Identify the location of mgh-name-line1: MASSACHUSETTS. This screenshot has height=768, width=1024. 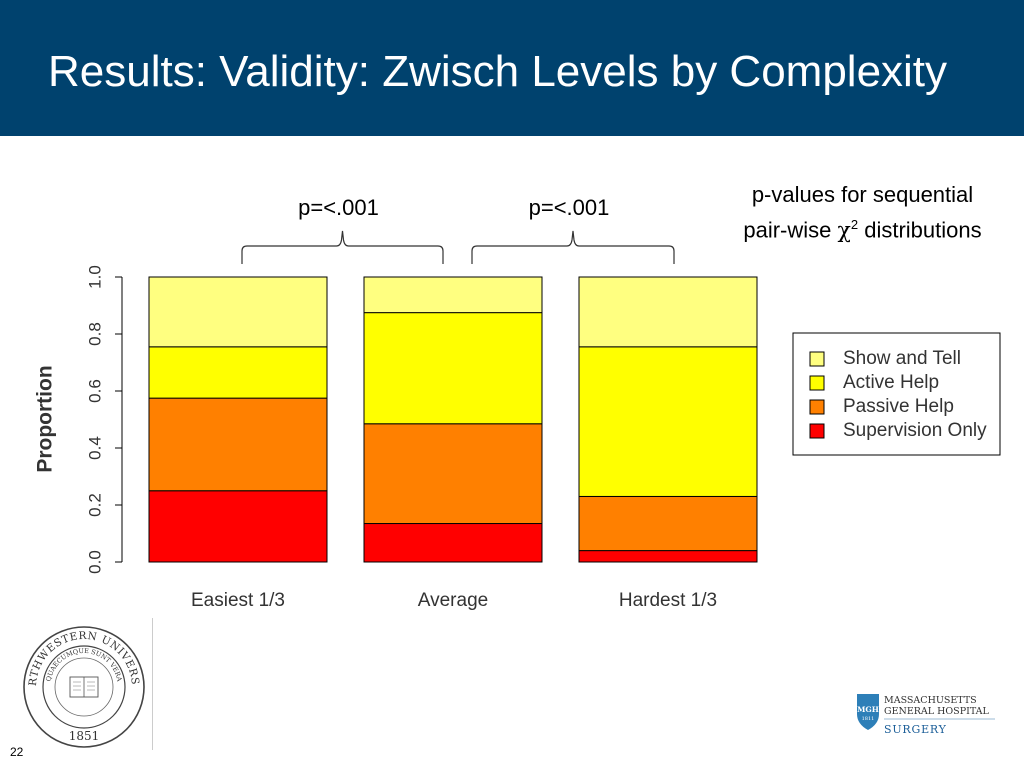
(930, 700).